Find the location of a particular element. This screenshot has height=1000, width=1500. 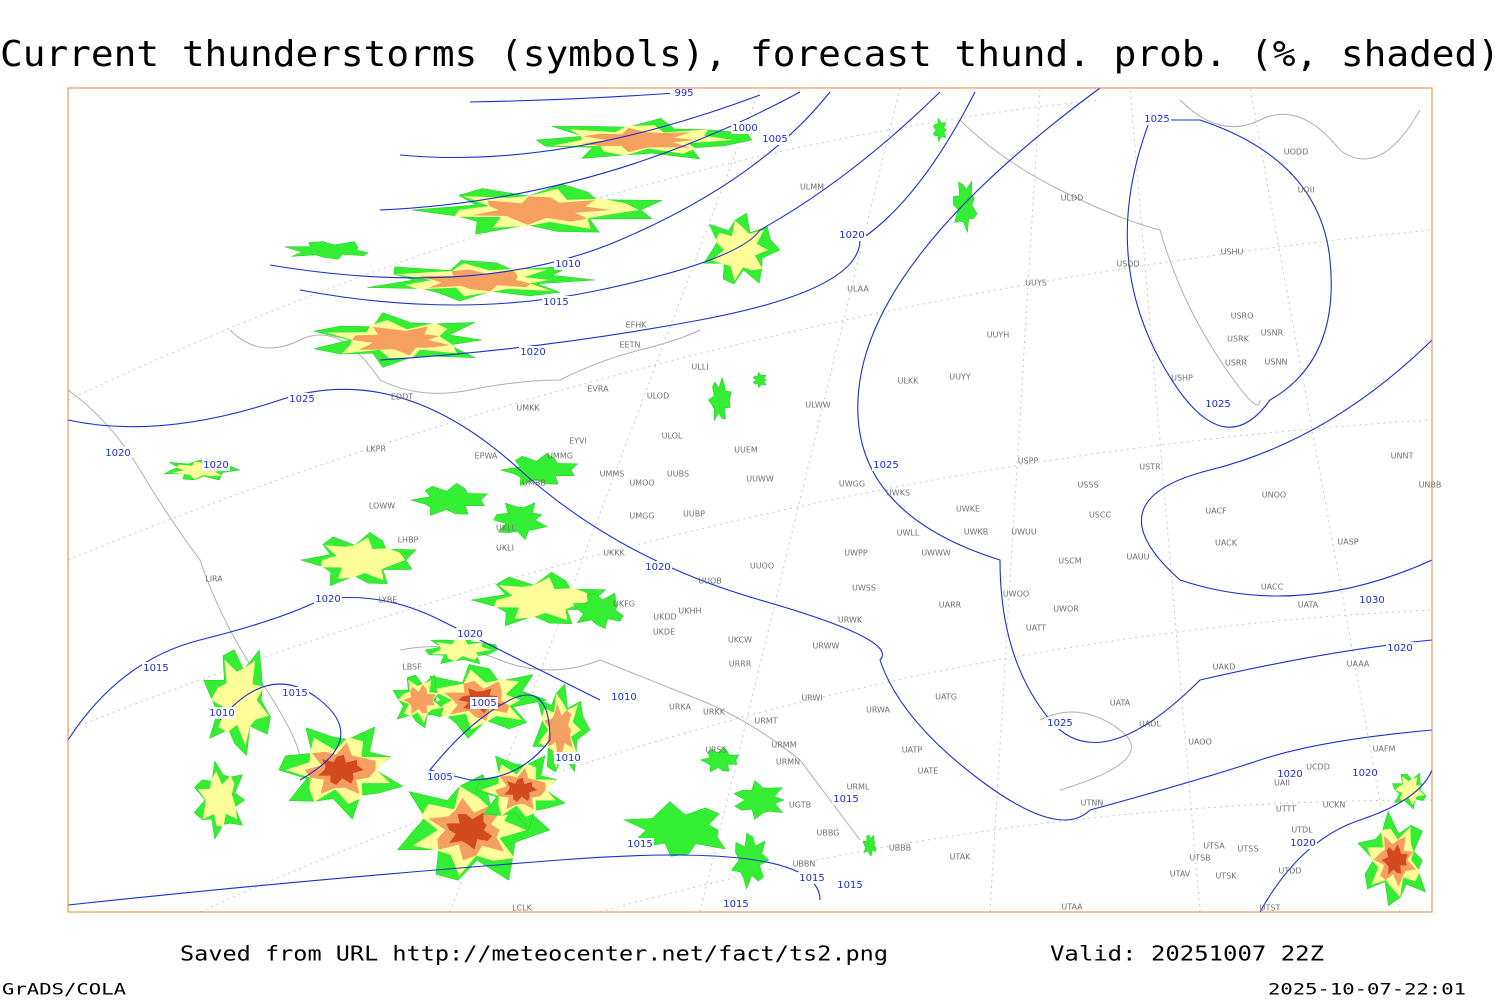

station-label: LCLK is located at coordinates (522, 908).